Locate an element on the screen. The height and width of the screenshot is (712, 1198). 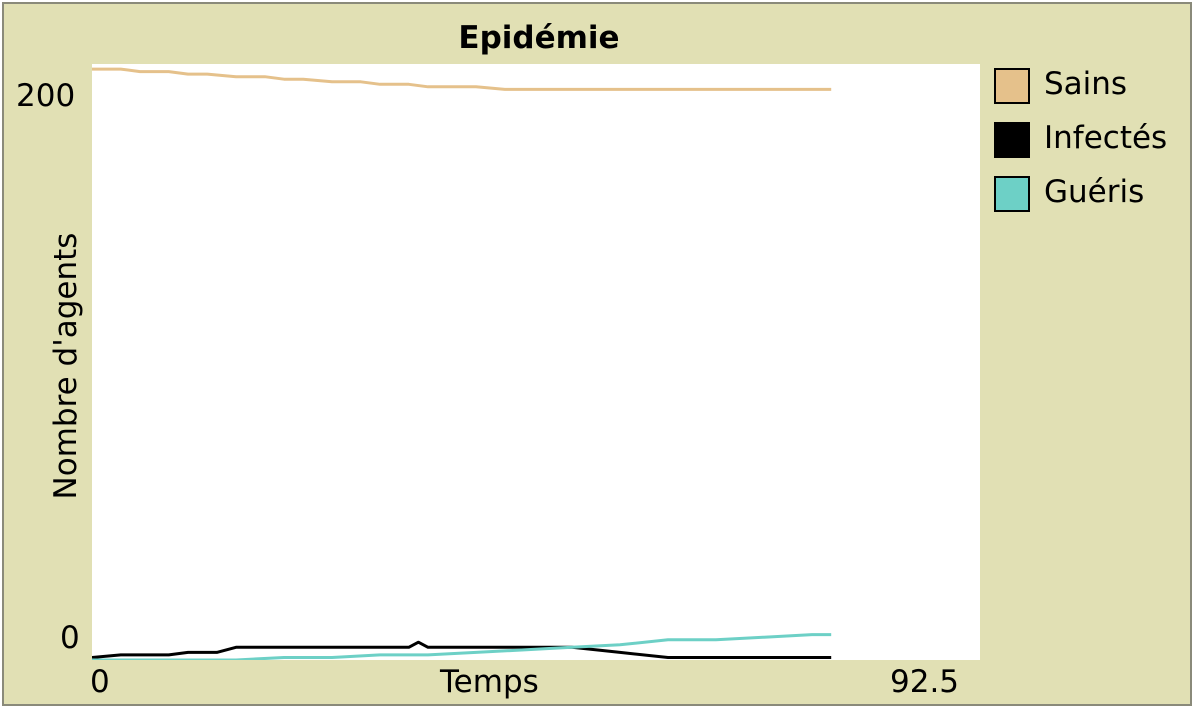
y-tick-label-min: 0 is located at coordinates (70, 638).